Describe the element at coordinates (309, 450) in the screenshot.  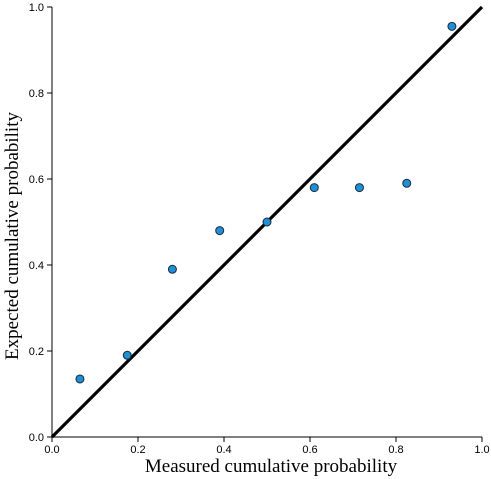
I see `x-tick-label: 0.6` at that location.